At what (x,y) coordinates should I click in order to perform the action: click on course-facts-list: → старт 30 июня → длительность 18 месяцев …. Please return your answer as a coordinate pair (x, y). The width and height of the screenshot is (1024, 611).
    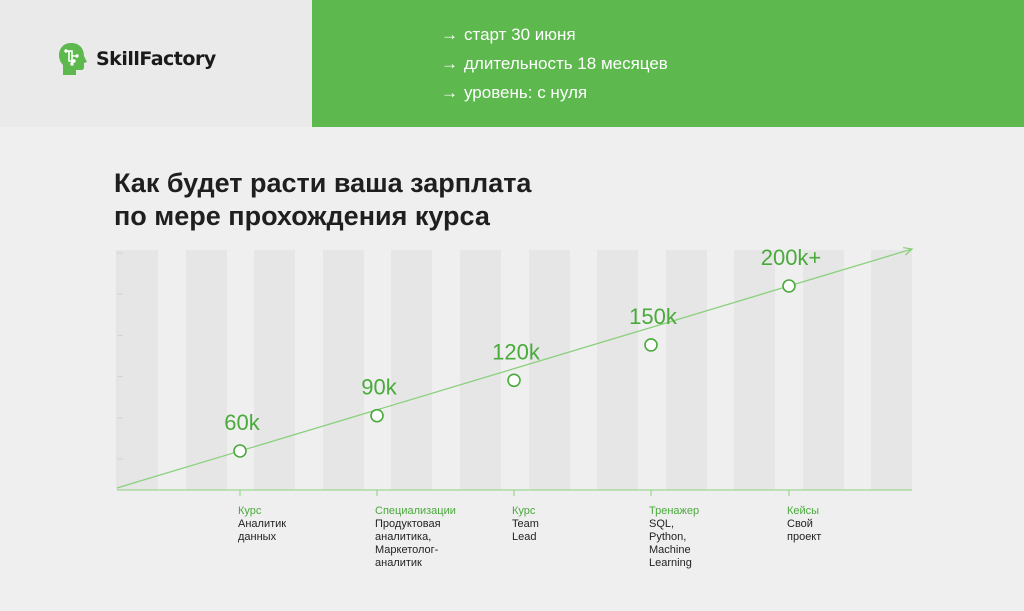
    Looking at the image, I should click on (554, 67).